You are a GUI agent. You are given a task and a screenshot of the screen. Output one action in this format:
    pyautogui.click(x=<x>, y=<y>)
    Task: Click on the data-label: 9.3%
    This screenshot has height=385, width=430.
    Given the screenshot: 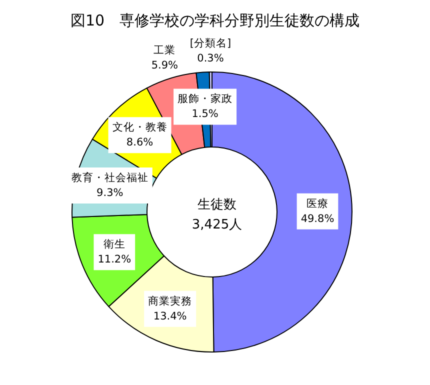 What is the action you would take?
    pyautogui.click(x=110, y=192)
    